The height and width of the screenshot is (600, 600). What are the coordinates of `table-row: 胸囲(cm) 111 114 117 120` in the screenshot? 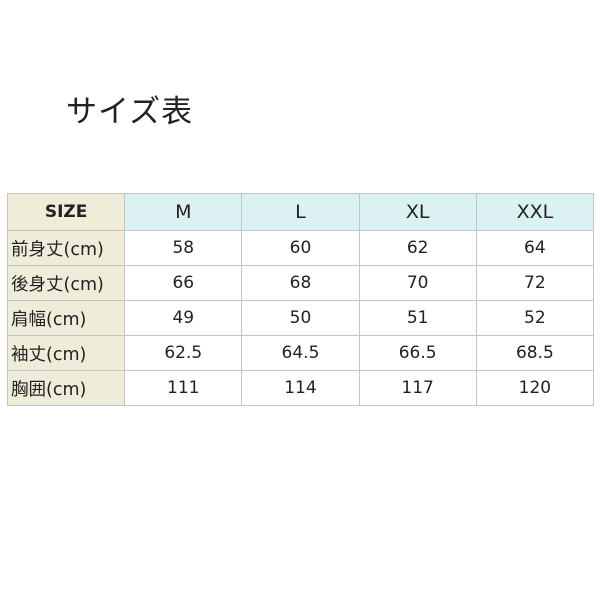 It's located at (300, 388).